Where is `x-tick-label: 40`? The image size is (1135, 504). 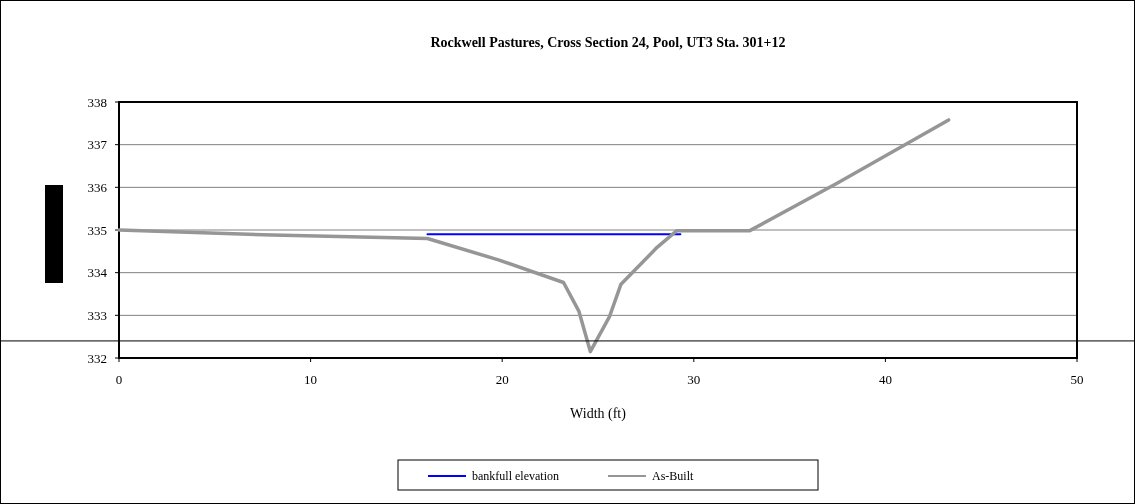
x-tick-label: 40 is located at coordinates (885, 379).